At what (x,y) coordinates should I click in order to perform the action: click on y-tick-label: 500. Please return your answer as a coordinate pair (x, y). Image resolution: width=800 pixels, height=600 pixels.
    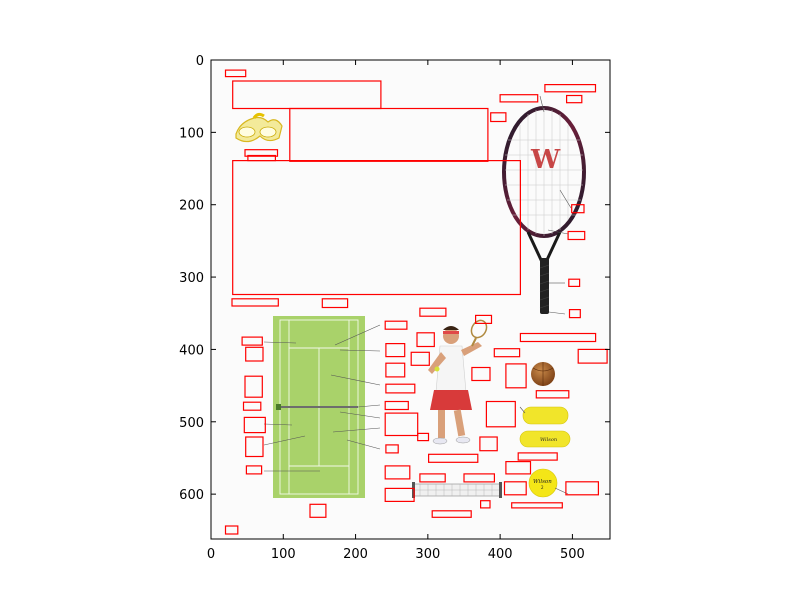
    Looking at the image, I should click on (191, 423).